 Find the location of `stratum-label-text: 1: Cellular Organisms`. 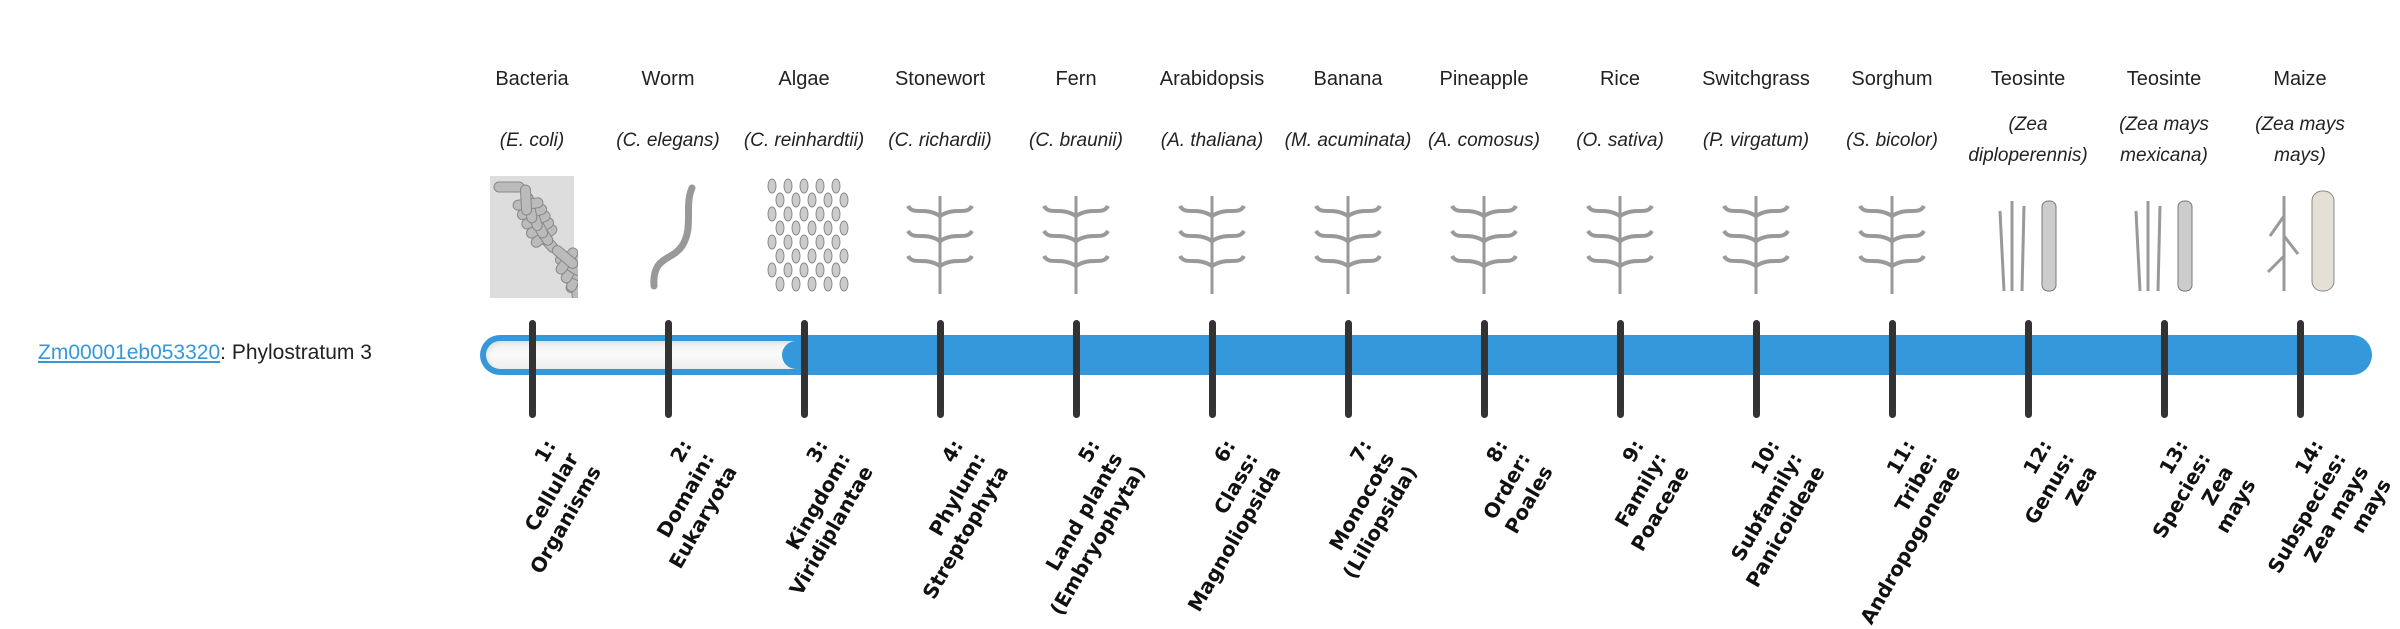

stratum-label-text: 1: Cellular Organisms is located at coordinates (562, 506).